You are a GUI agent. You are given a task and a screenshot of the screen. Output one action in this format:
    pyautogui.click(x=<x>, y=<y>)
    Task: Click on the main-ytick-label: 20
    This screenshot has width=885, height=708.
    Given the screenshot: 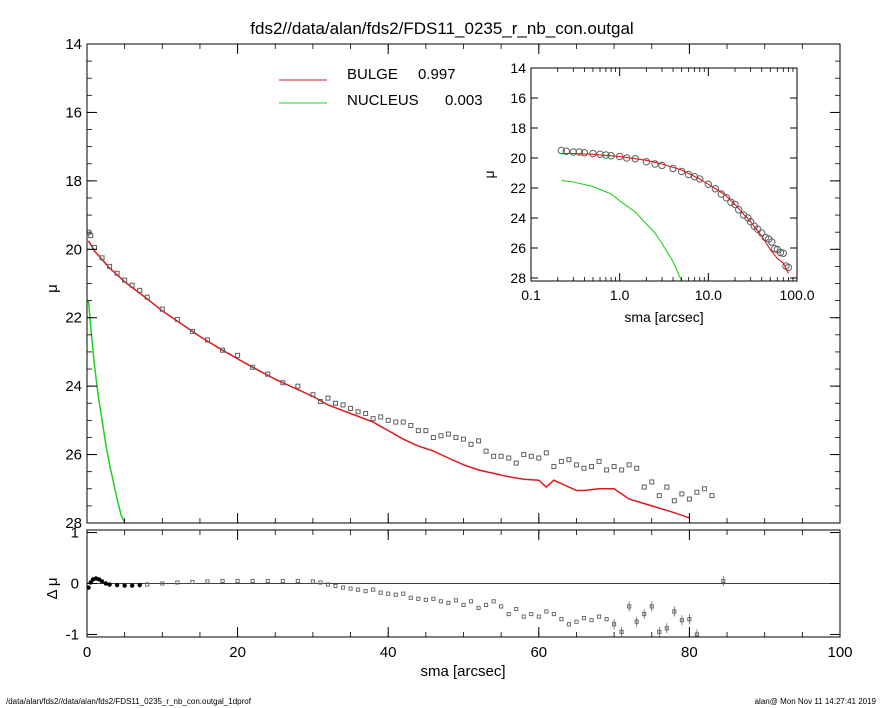 What is the action you would take?
    pyautogui.click(x=73, y=249)
    